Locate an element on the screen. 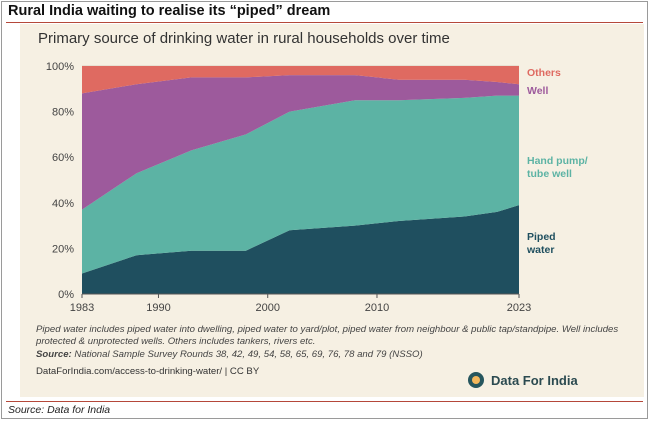 The image size is (651, 422). x-tick-label: 2000 is located at coordinates (267, 308).